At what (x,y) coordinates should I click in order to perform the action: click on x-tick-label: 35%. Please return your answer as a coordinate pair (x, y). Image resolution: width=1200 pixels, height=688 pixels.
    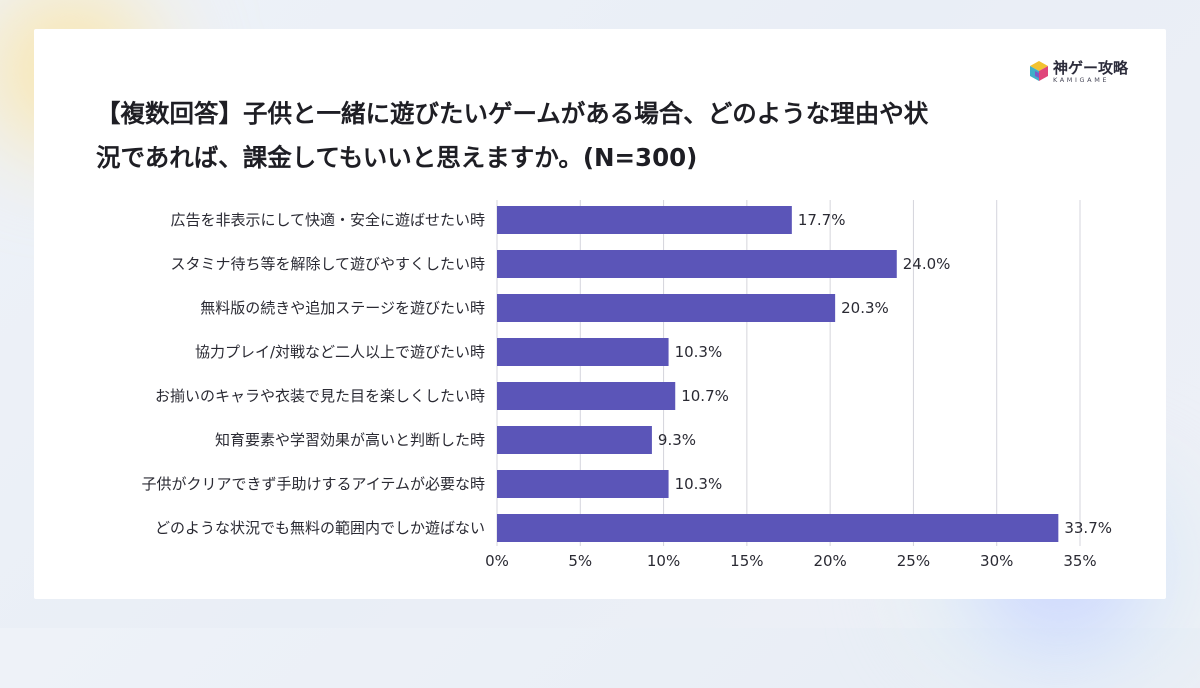
    Looking at the image, I should click on (1079, 561).